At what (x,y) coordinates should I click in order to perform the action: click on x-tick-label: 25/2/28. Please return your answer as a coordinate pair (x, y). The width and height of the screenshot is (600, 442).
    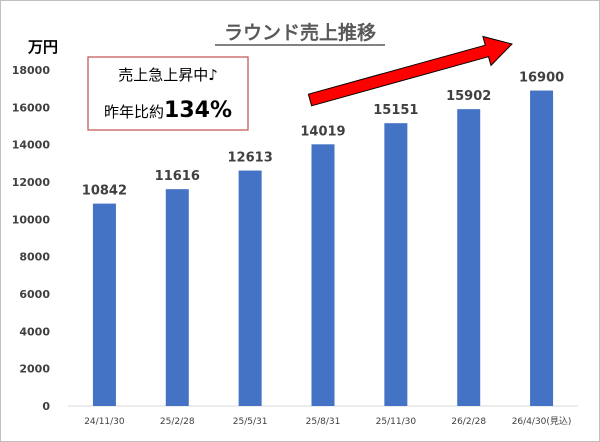
    Looking at the image, I should click on (177, 422).